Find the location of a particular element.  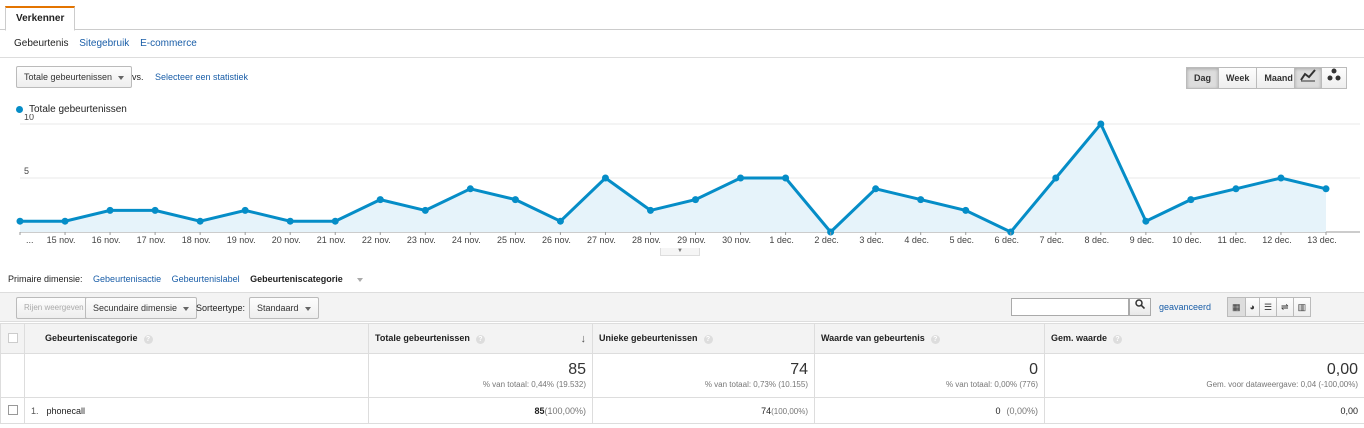

x-tick-label: 11 dec. is located at coordinates (1232, 240).